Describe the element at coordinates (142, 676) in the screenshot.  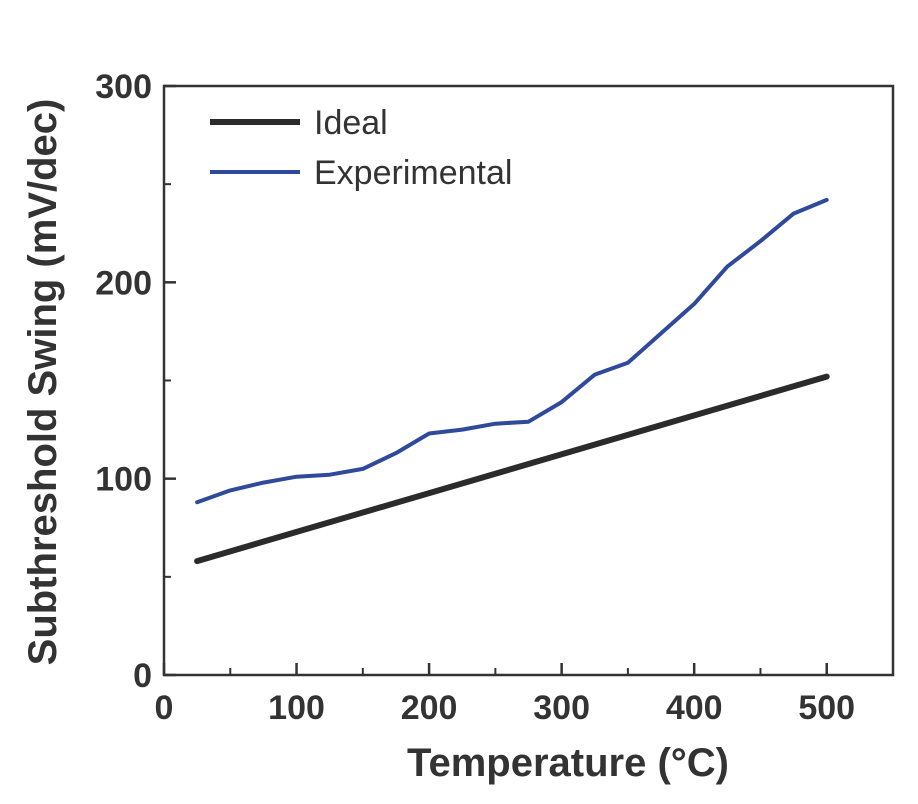
I see `y-tick-label: 0` at that location.